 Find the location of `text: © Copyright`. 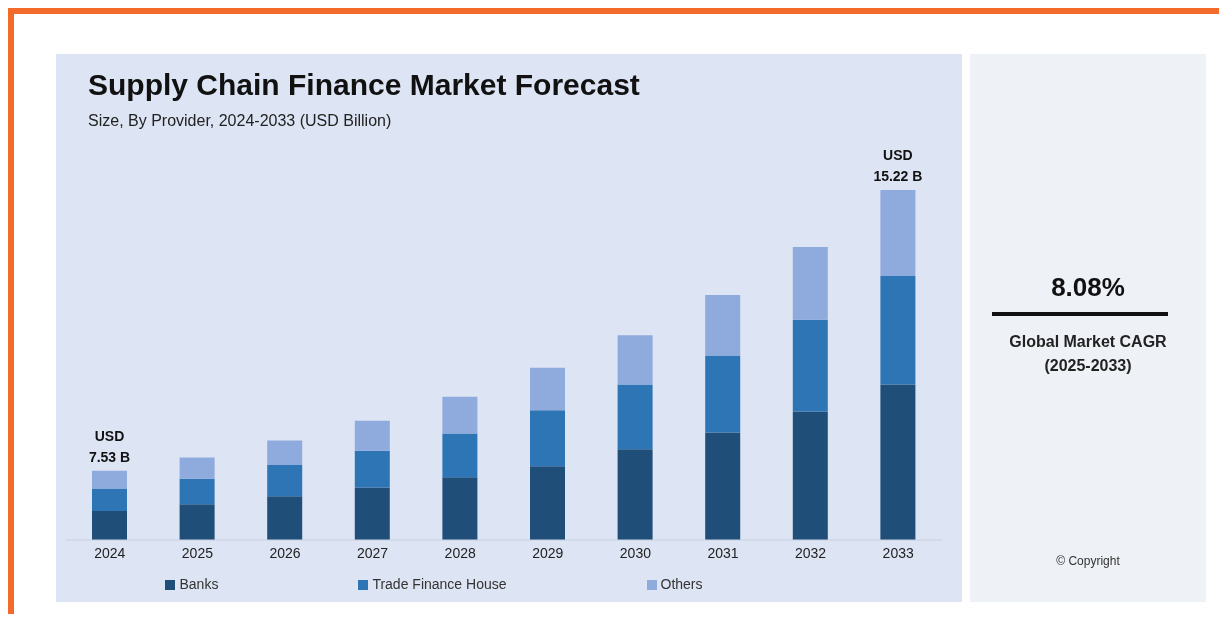

text: © Copyright is located at coordinates (1088, 561).